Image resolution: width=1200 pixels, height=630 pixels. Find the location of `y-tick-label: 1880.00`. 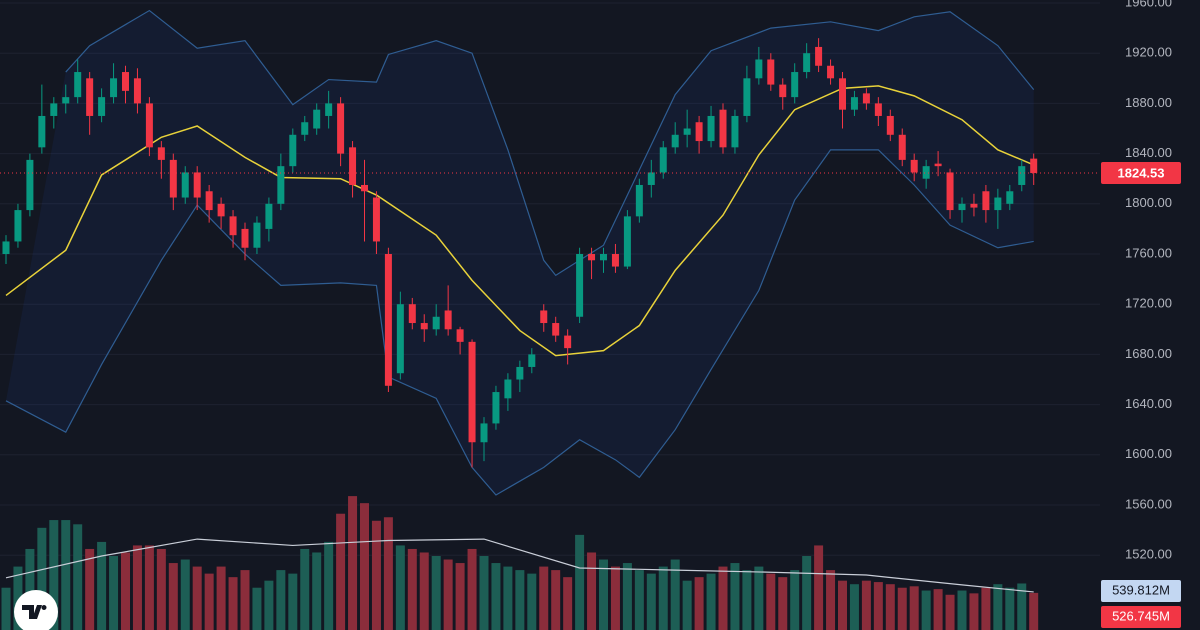

y-tick-label: 1880.00 is located at coordinates (1148, 102).